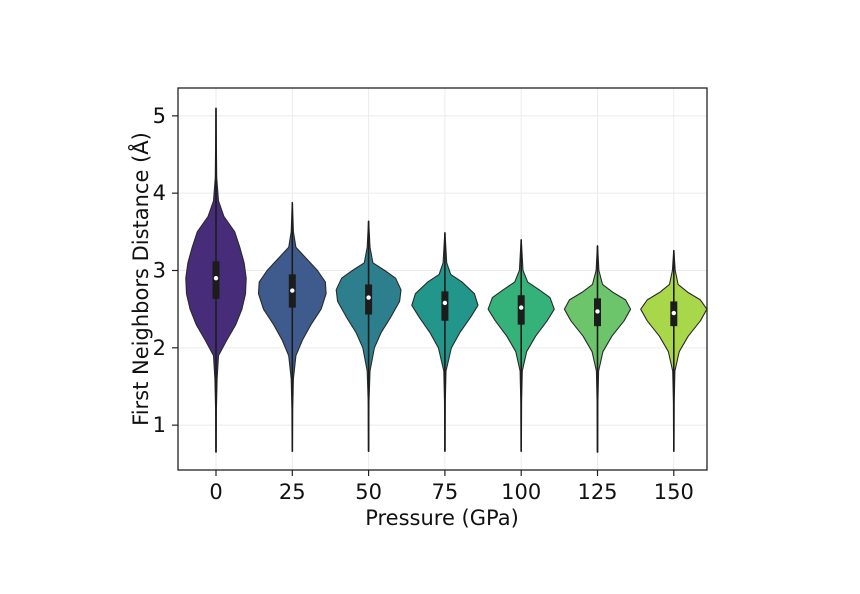 This screenshot has height=594, width=860. I want to click on x-tick-label: 100, so click(521, 492).